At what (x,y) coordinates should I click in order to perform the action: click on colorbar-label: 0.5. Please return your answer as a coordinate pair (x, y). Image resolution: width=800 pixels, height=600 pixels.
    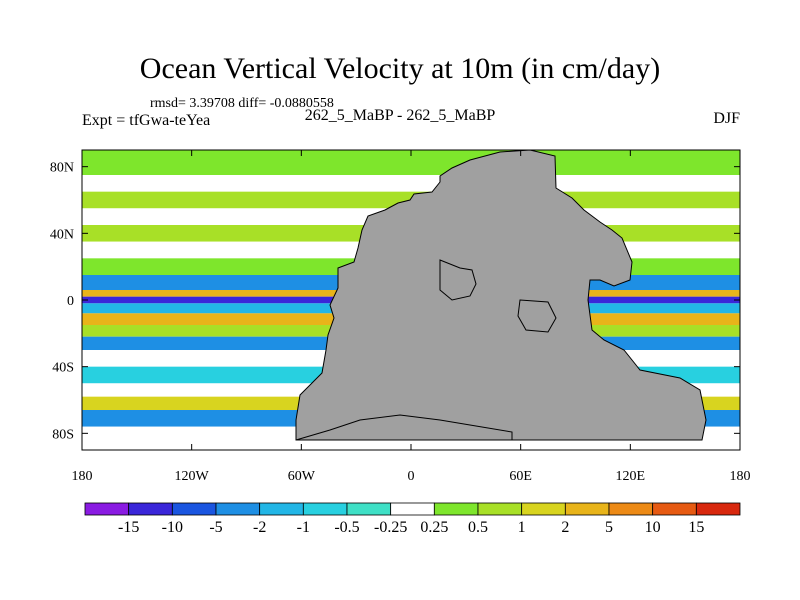
    Looking at the image, I should click on (478, 527).